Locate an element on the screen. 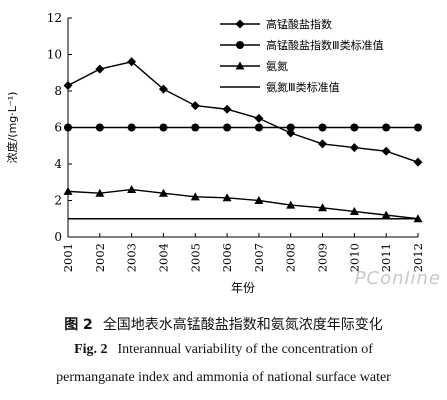  x-tick-label: 2004 is located at coordinates (163, 257).